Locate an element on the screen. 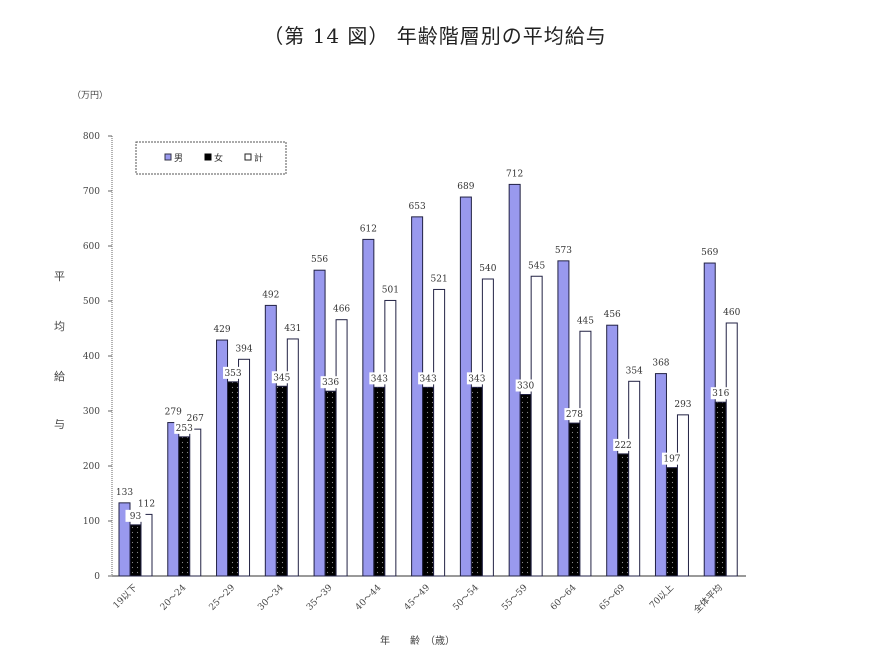 This screenshot has height=660, width=870. data-label-total: 293 is located at coordinates (682, 405).